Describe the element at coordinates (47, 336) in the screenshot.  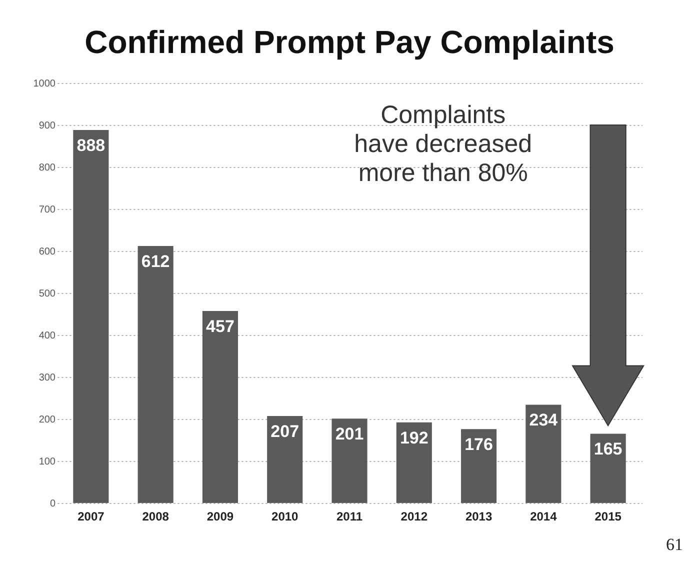
I see `y-tick-label: 400` at that location.